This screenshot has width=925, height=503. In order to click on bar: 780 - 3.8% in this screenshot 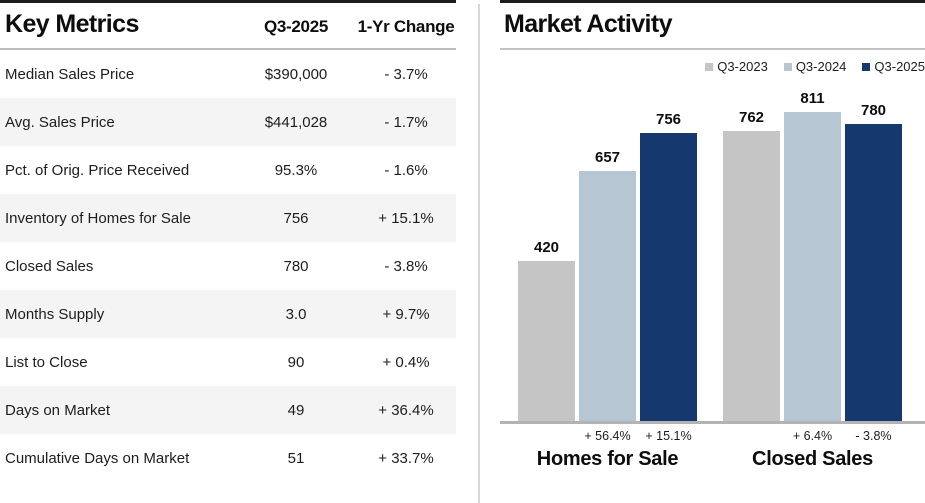, I will do `click(873, 272)`.